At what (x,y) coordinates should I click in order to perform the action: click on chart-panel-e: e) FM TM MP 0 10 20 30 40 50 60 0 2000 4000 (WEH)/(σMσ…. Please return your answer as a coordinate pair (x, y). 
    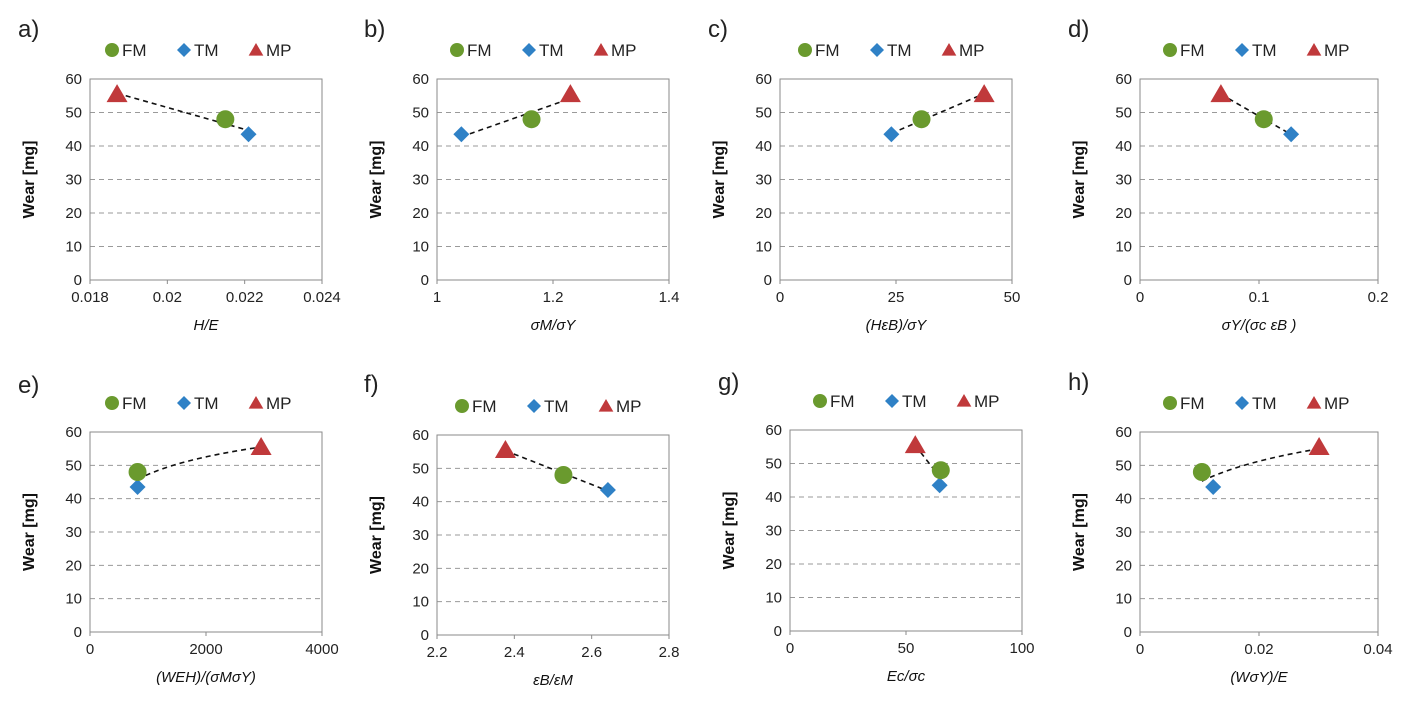
    Looking at the image, I should click on (178, 529).